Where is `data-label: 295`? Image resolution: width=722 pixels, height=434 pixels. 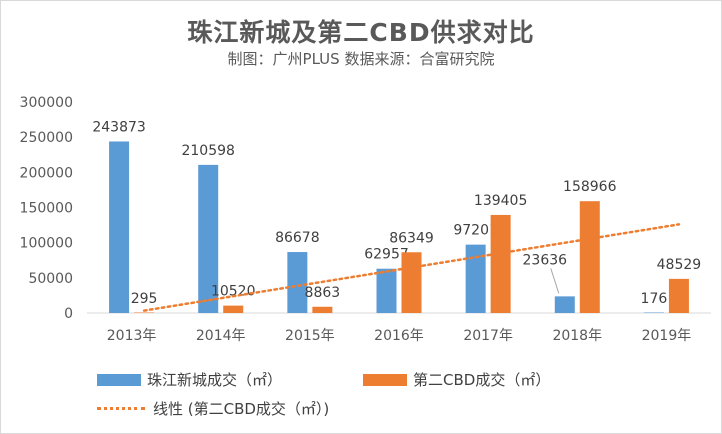
data-label: 295 is located at coordinates (144, 299).